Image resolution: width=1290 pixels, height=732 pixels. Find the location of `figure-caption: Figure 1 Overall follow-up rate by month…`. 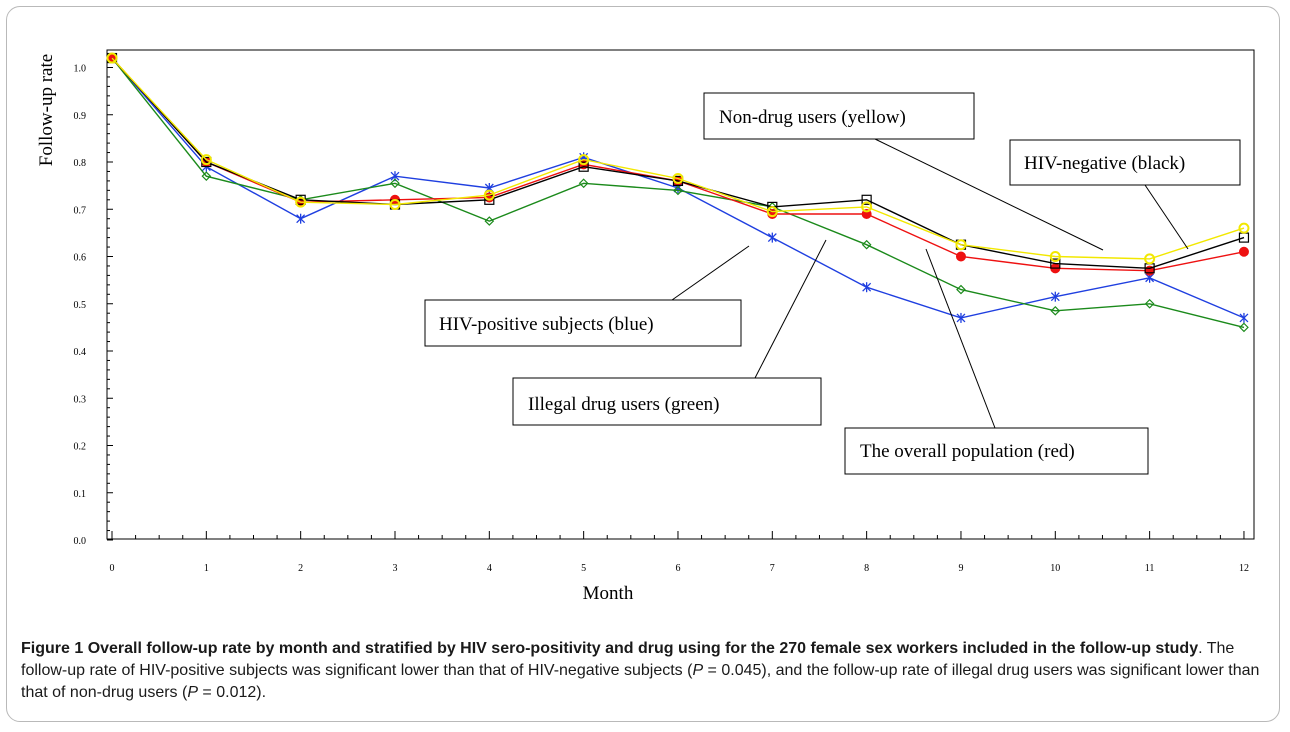

figure-caption: Figure 1 Overall follow-up rate by month… is located at coordinates (645, 671).